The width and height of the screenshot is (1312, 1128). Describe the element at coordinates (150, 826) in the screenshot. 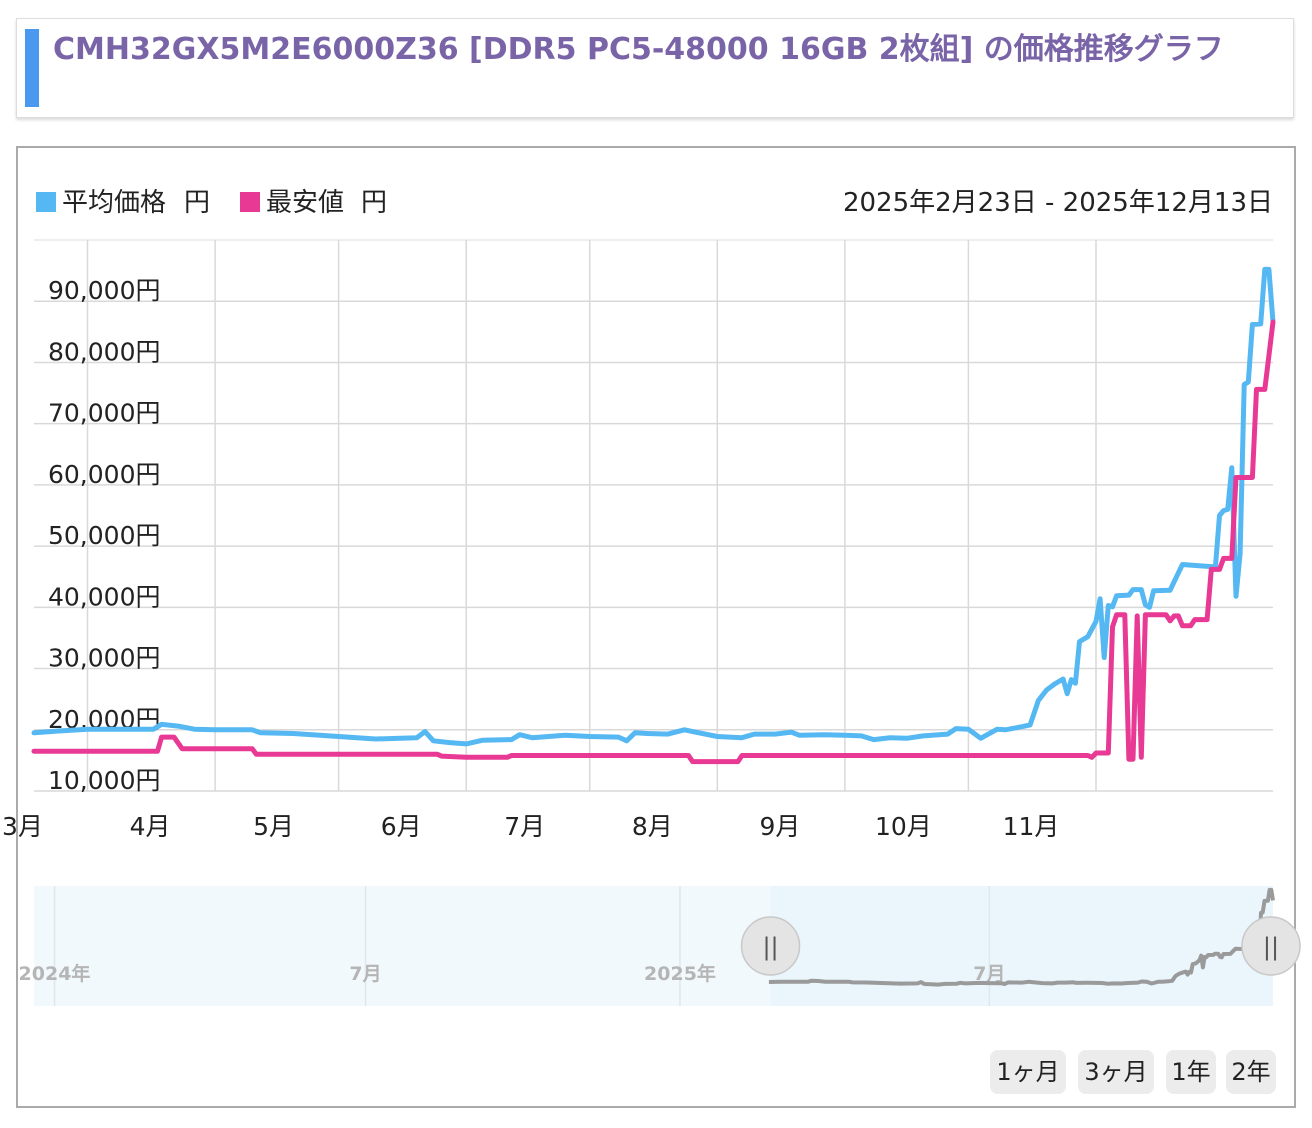

I see `x-tick-label: 4月` at that location.